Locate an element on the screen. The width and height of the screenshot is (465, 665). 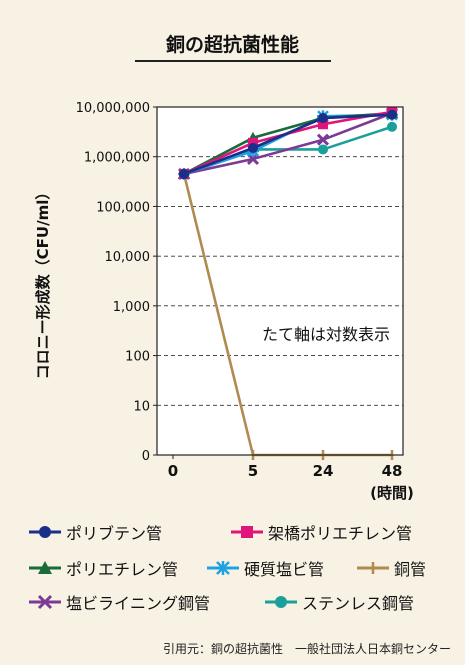
legend-label: 塩ビライニング鋼管 is located at coordinates (138, 603).